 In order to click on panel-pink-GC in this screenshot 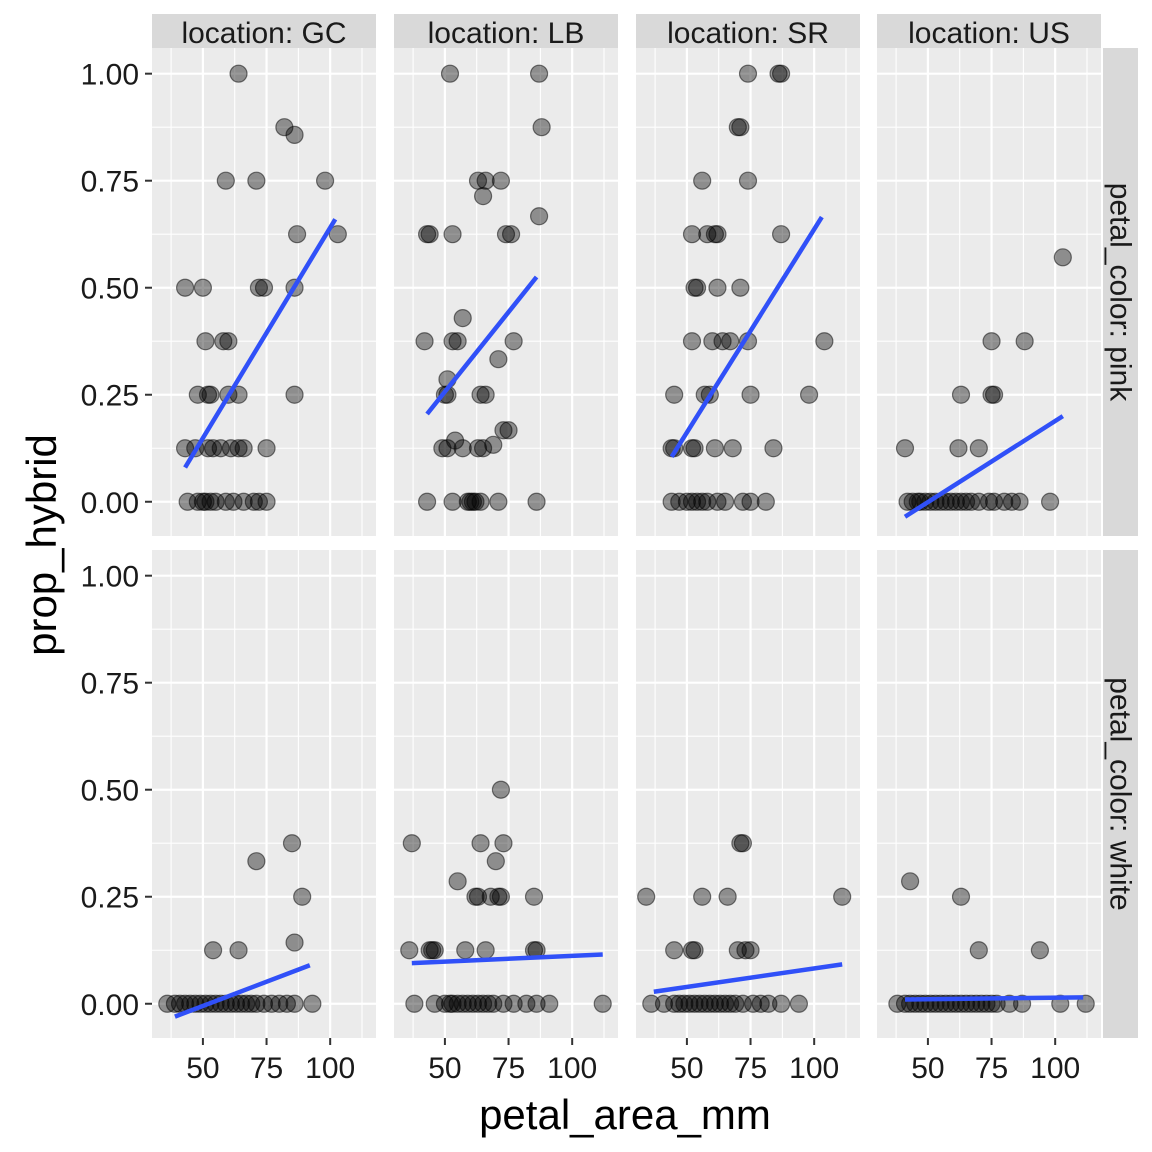, I will do `click(264, 292)`.